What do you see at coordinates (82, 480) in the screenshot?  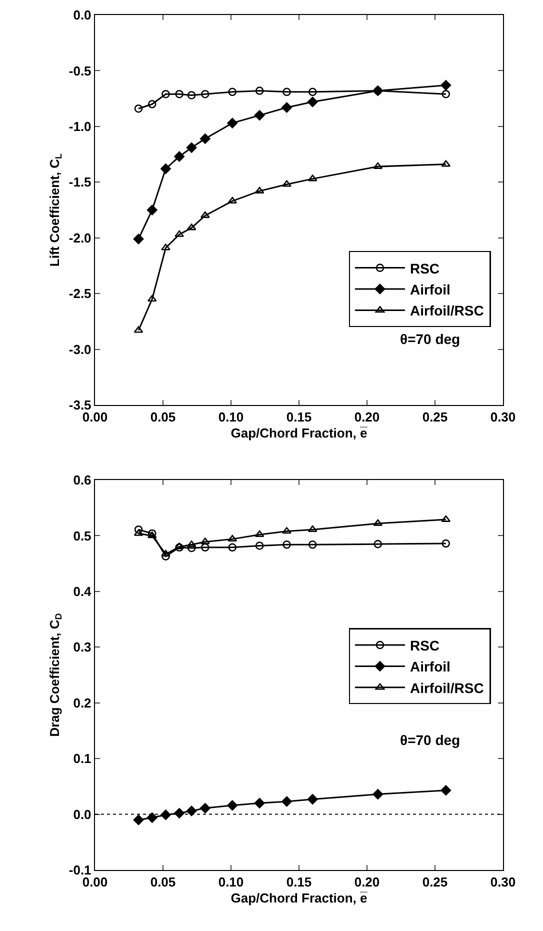 I see `y-tick-label: 0.6` at bounding box center [82, 480].